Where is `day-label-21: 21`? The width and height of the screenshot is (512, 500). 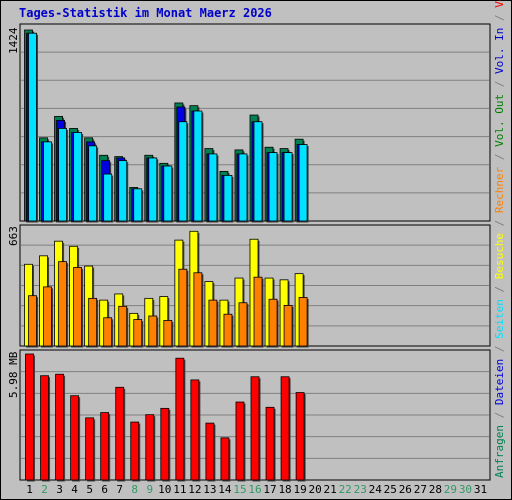 day-label-21: 21 is located at coordinates (330, 489).